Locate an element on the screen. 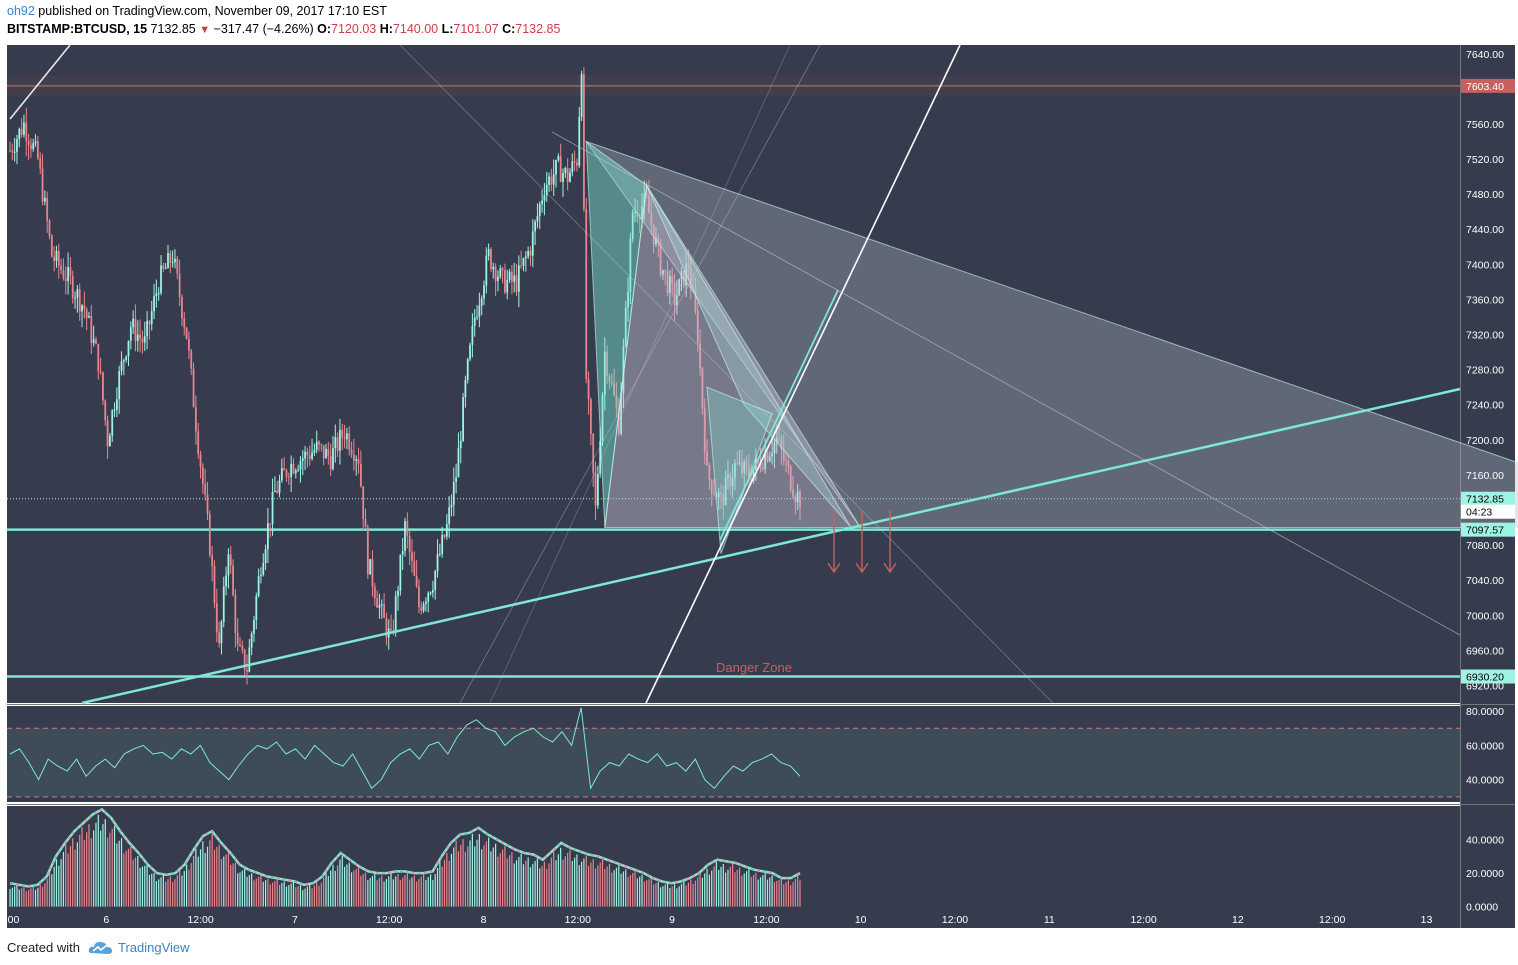 Image resolution: width=1518 pixels, height=965 pixels. faint-trendline is located at coordinates (640, 374).